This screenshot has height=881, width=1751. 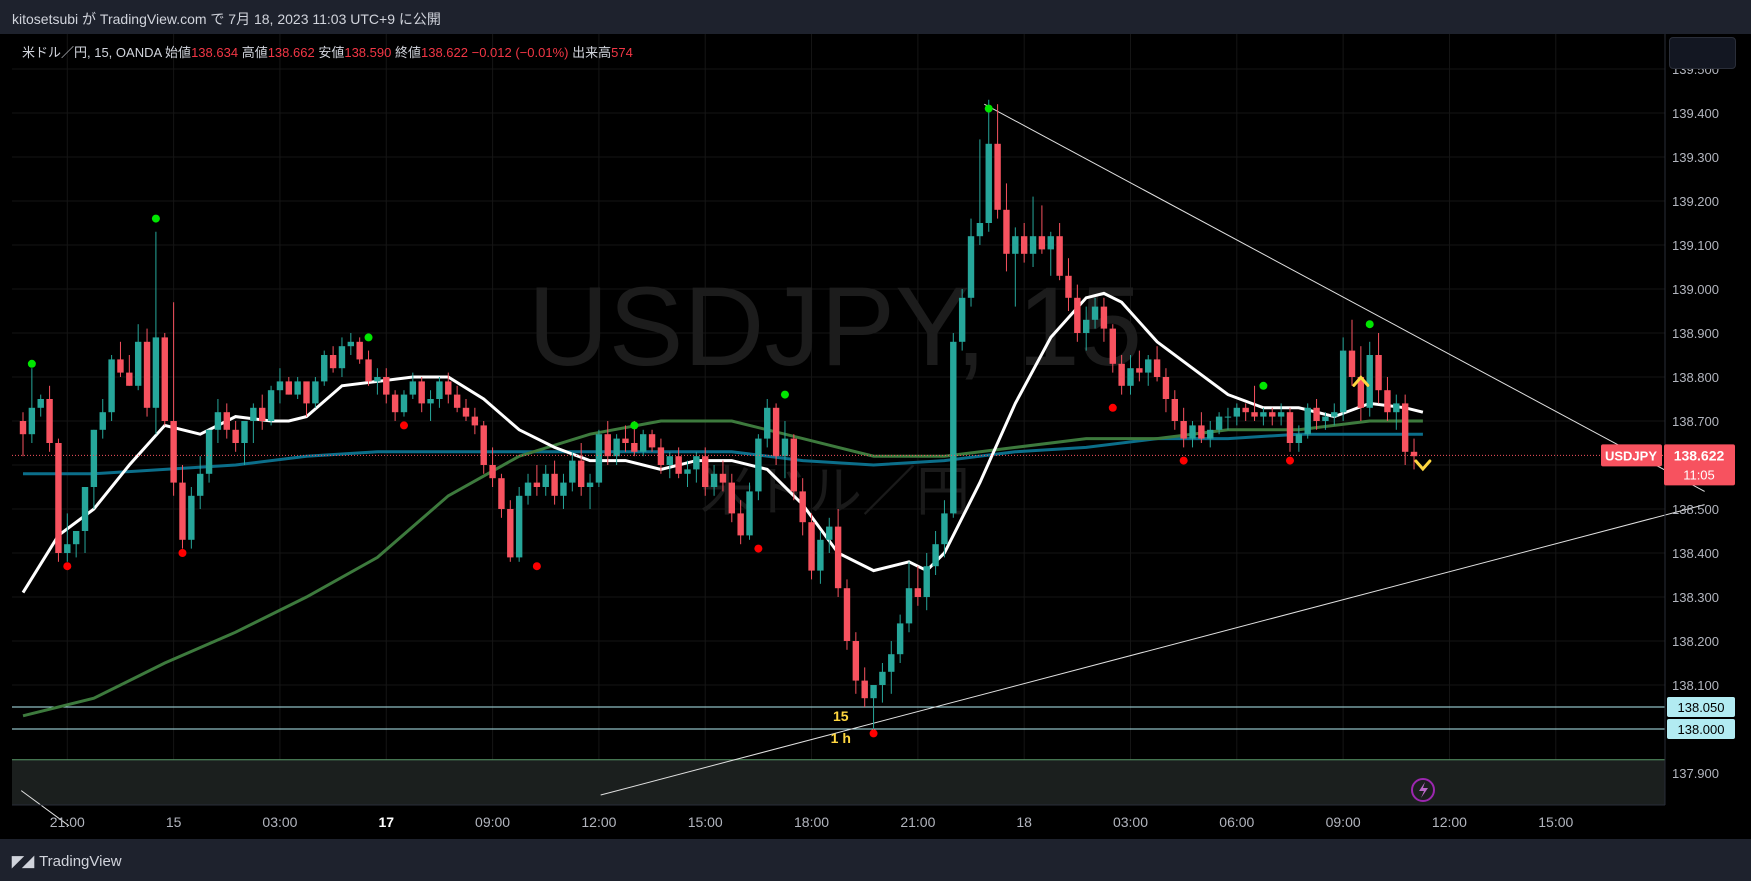 I want to click on legend-low: 138.590, so click(x=368, y=52).